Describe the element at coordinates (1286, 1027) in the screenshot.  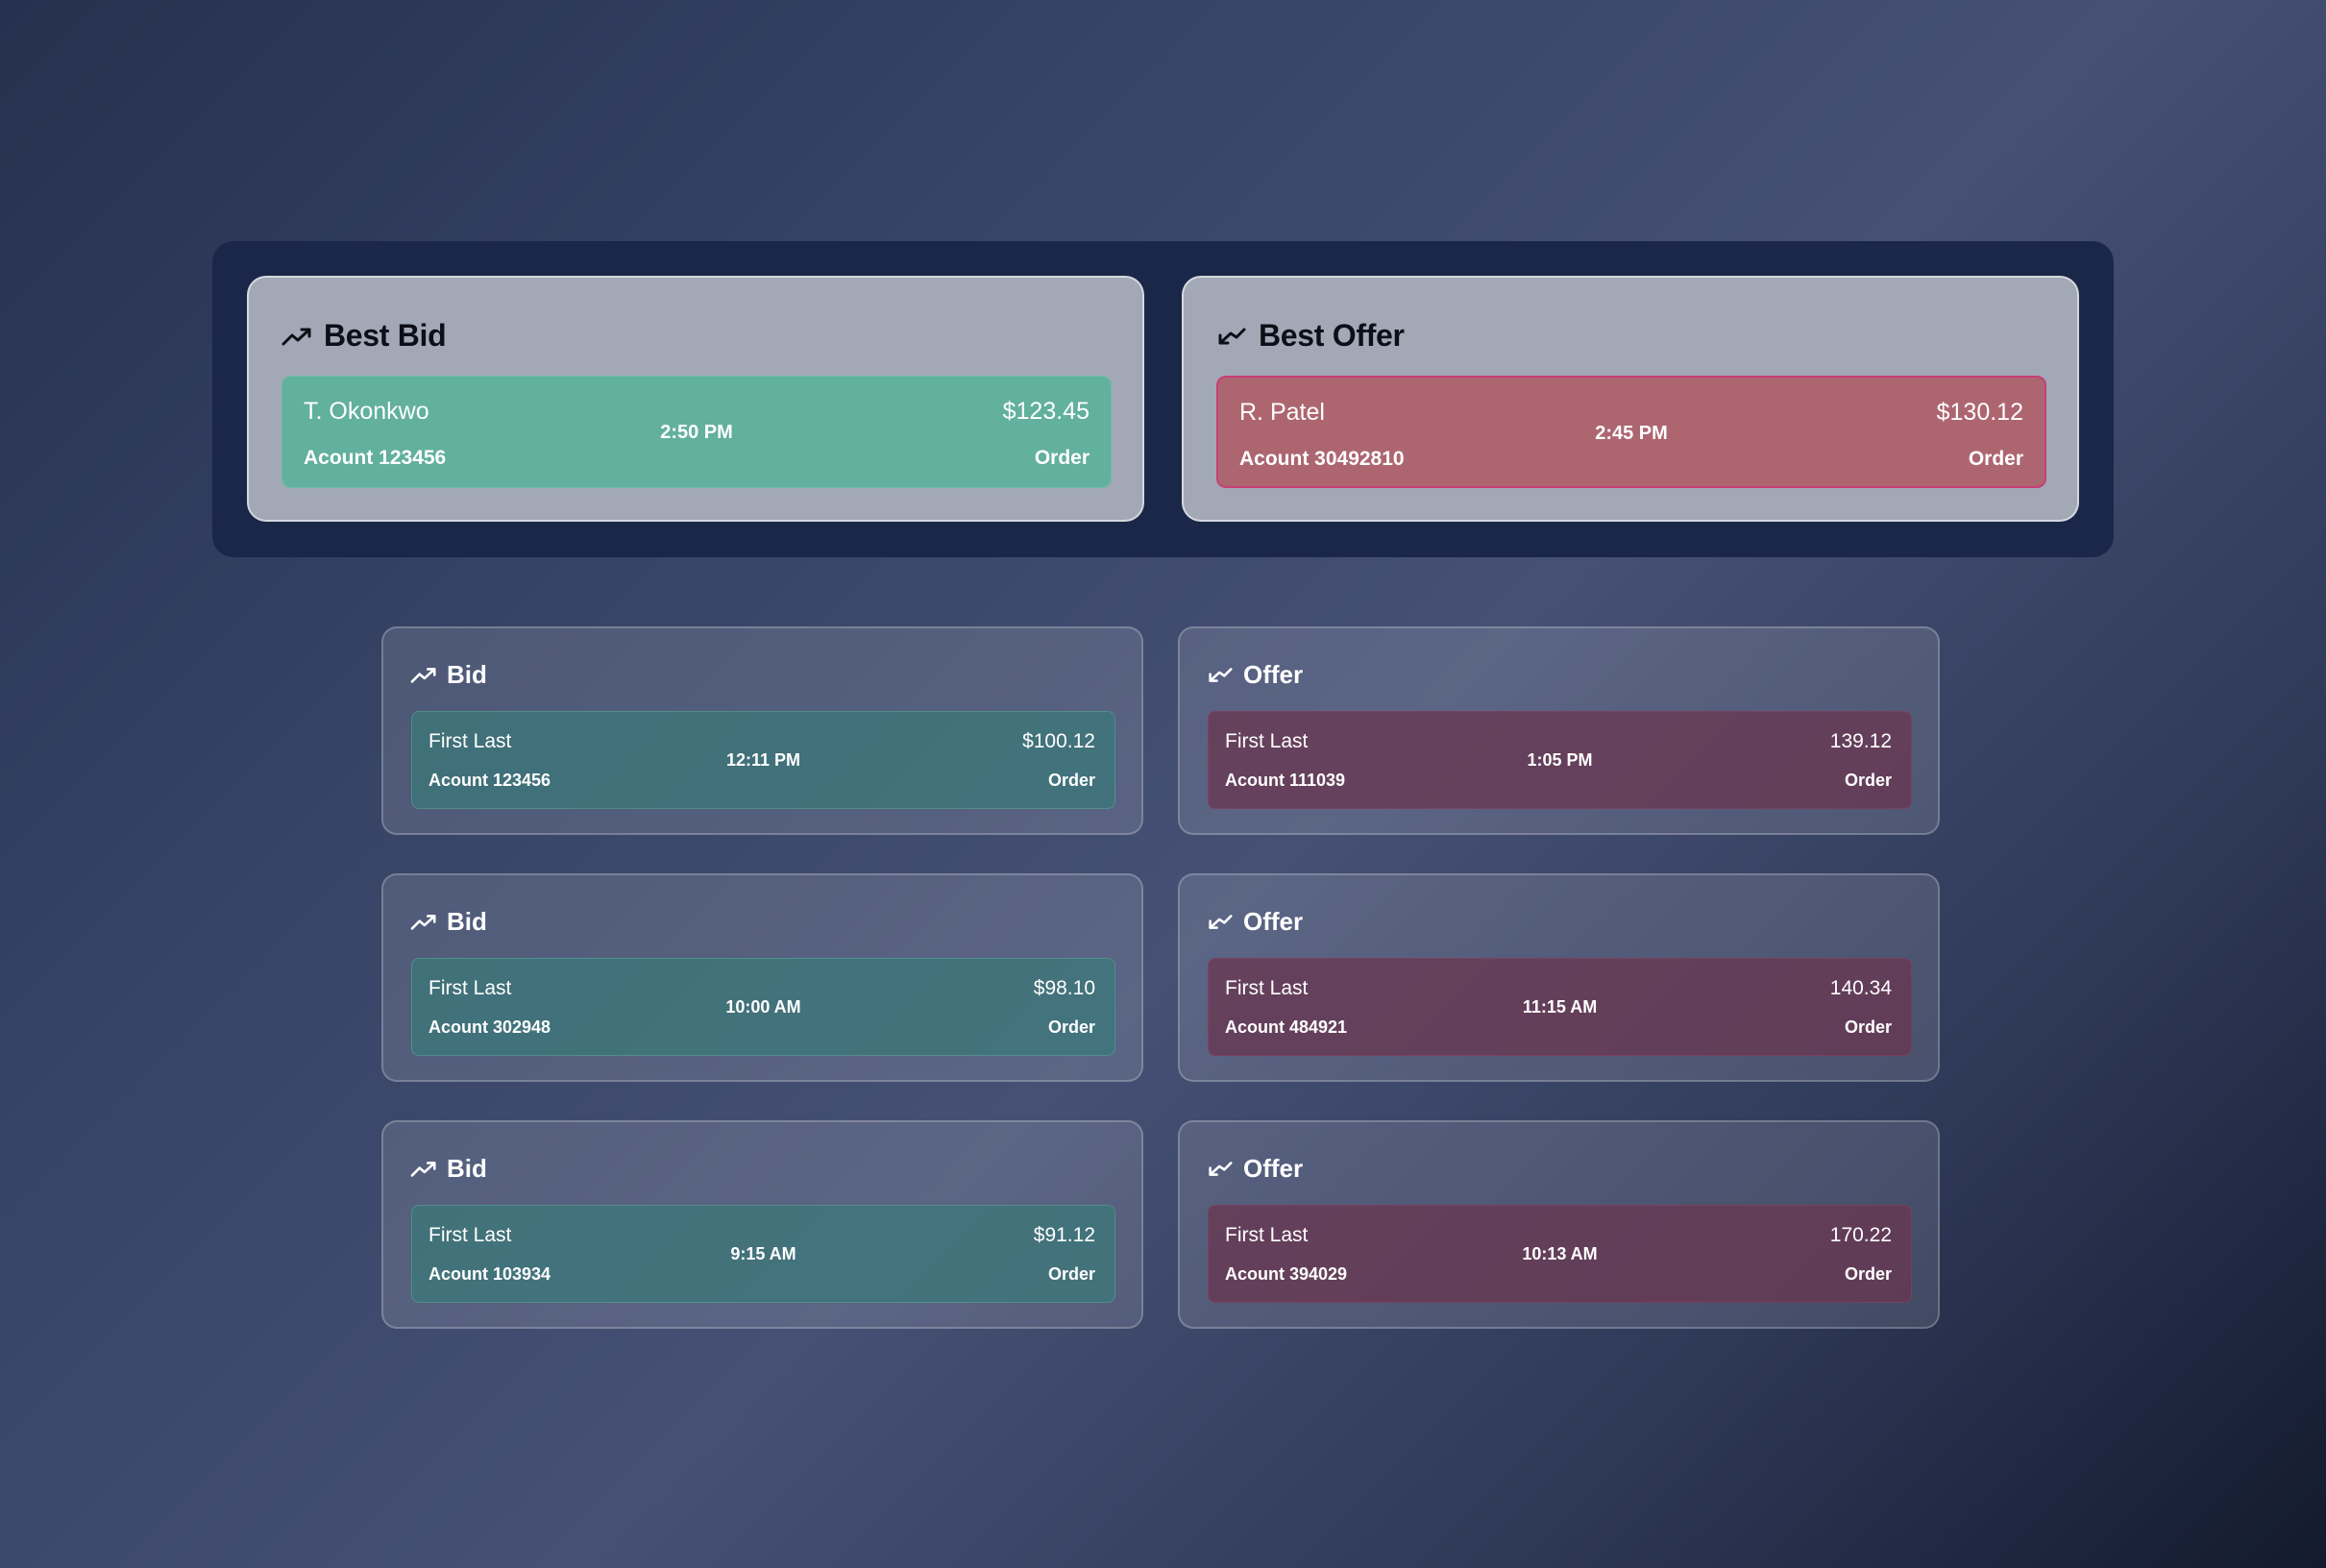
I see `account-number: Acount 484921` at that location.